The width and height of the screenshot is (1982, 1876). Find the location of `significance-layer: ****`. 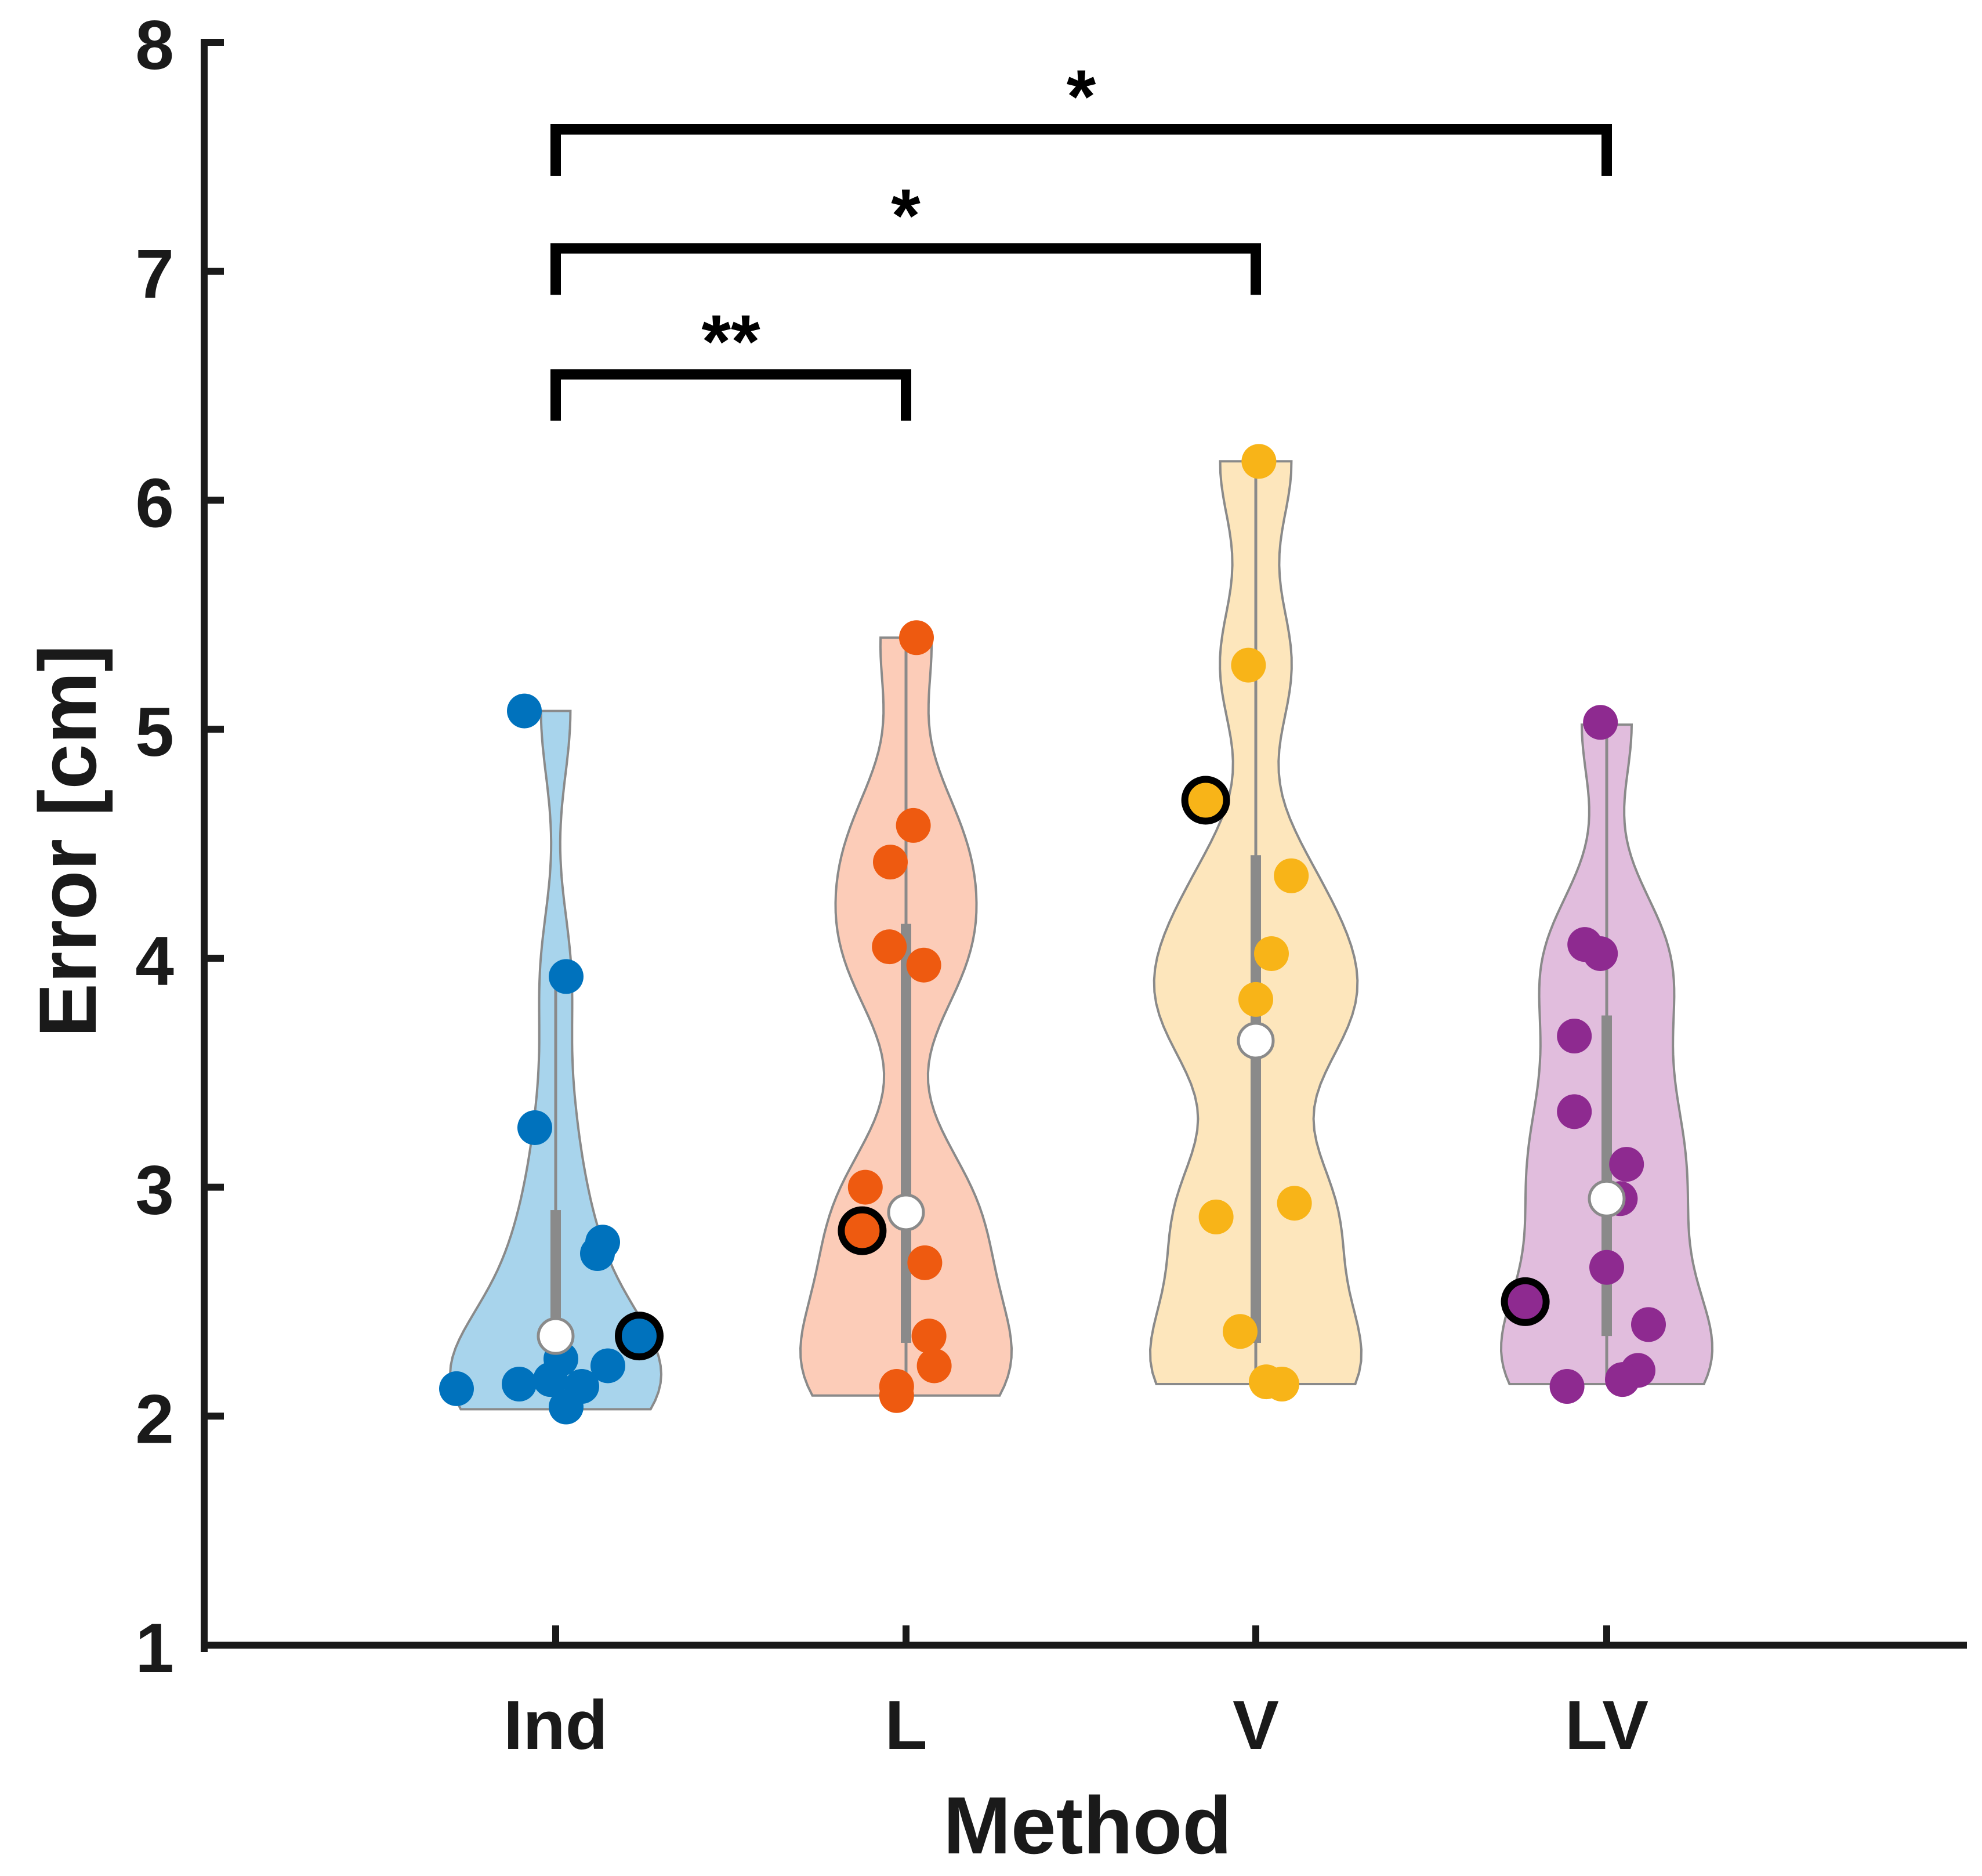

significance-layer: **** is located at coordinates (1081, 237).